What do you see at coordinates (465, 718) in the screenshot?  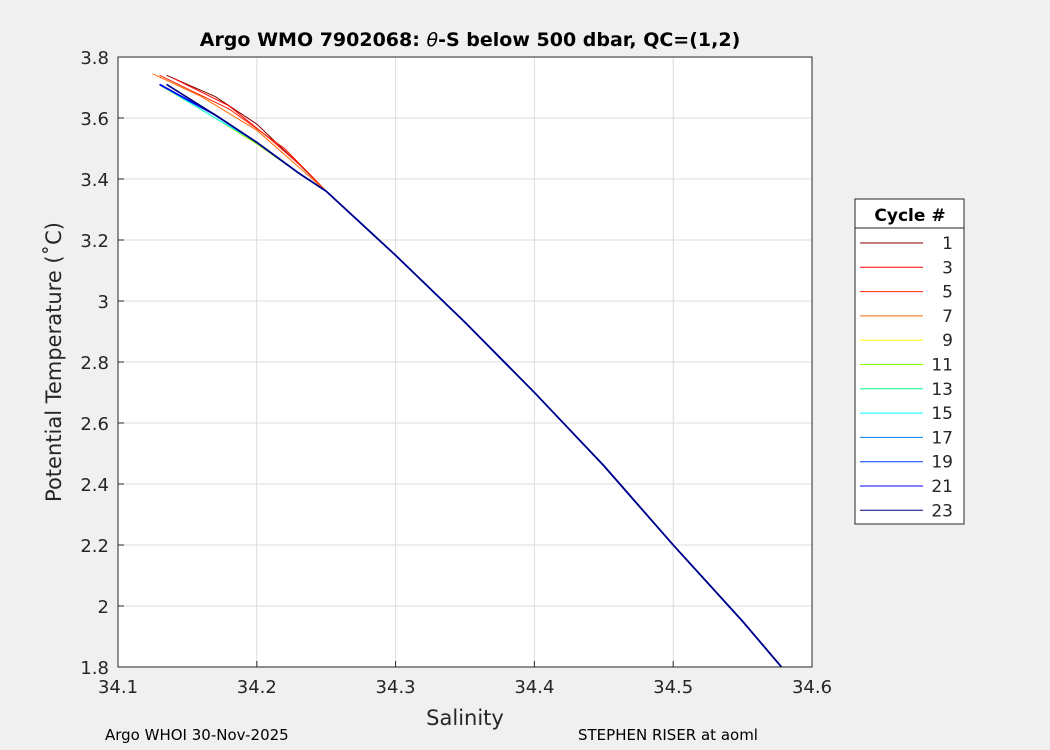 I see `x-axis-label: Salinity` at bounding box center [465, 718].